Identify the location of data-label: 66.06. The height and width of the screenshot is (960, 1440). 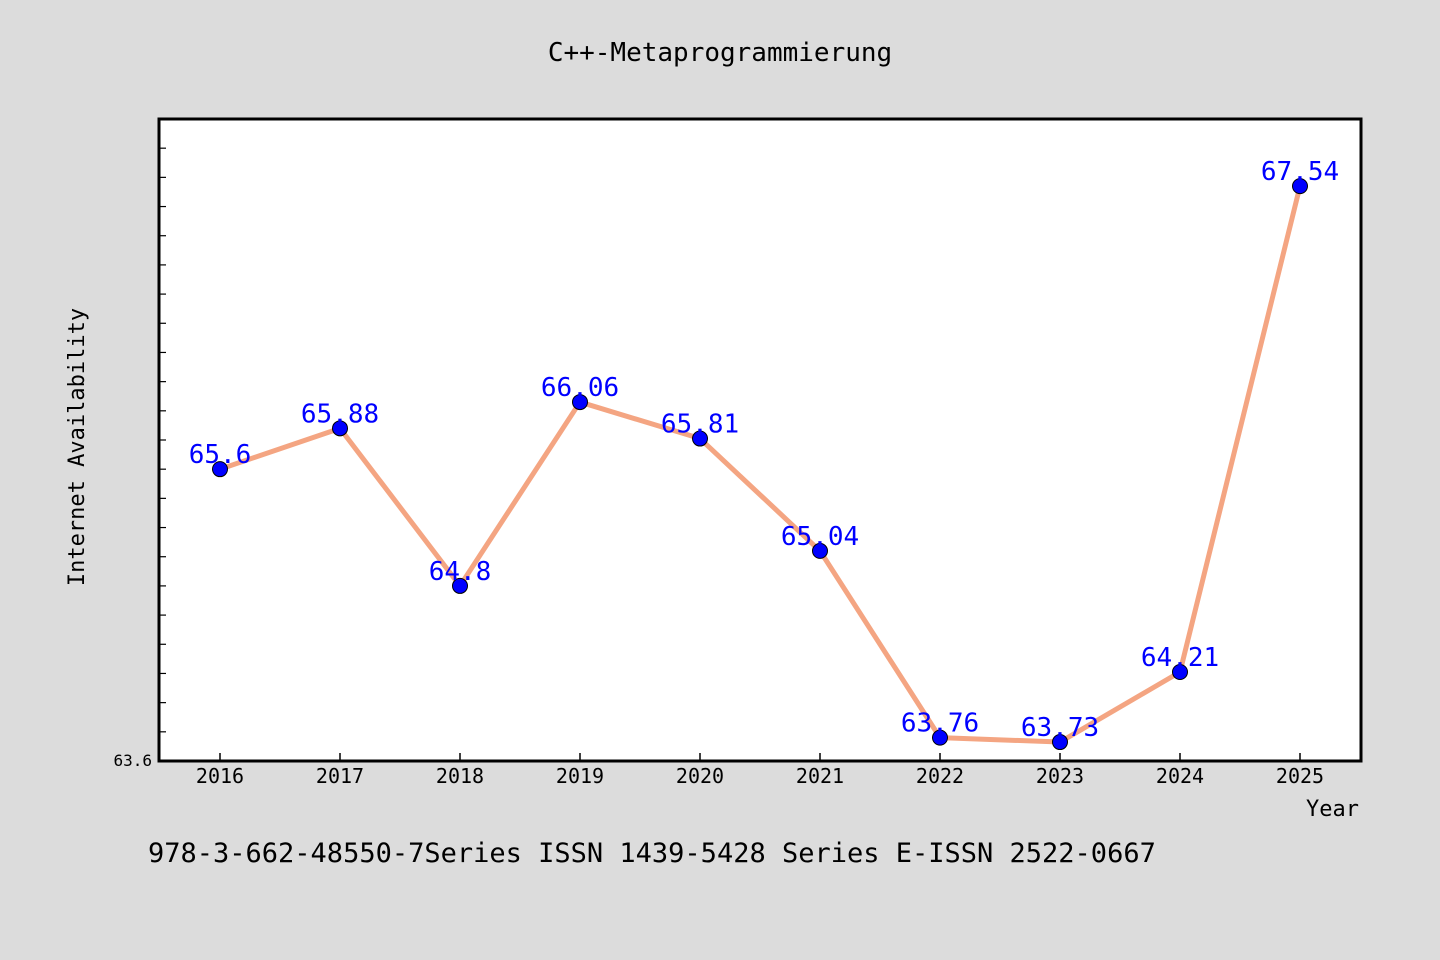
(580, 388).